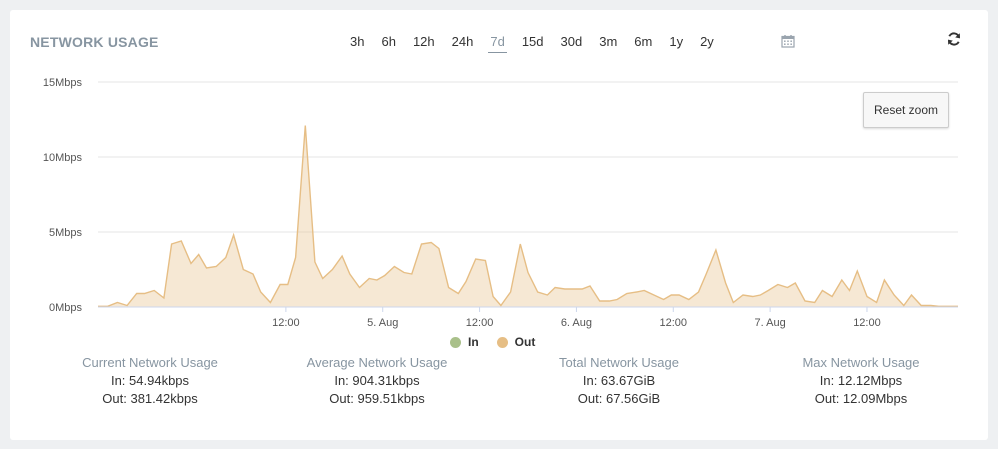 This screenshot has width=998, height=449. I want to click on chart-legend: In Out, so click(501, 342).